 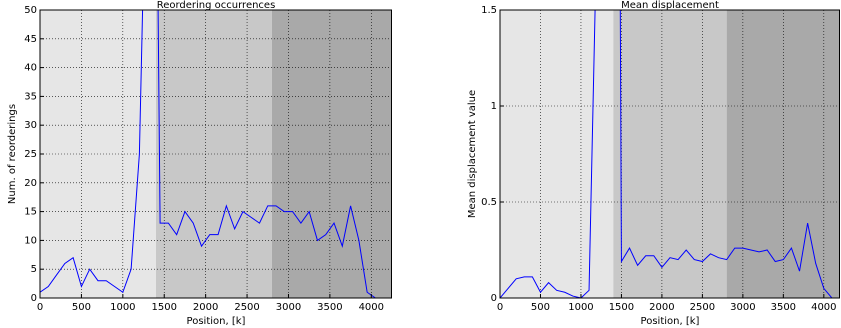 What do you see at coordinates (494, 106) in the screenshot?
I see `y-tick-label: 1` at bounding box center [494, 106].